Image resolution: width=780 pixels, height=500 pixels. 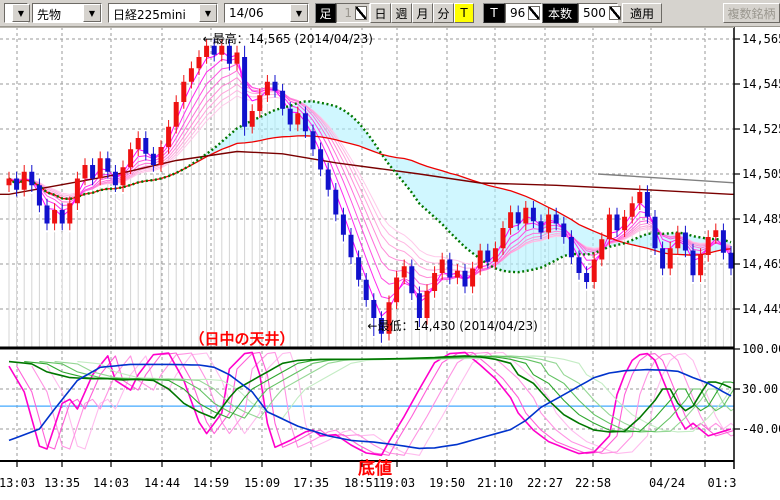 What do you see at coordinates (761, 264) in the screenshot?
I see `svg-text: 14,465` at bounding box center [761, 264].